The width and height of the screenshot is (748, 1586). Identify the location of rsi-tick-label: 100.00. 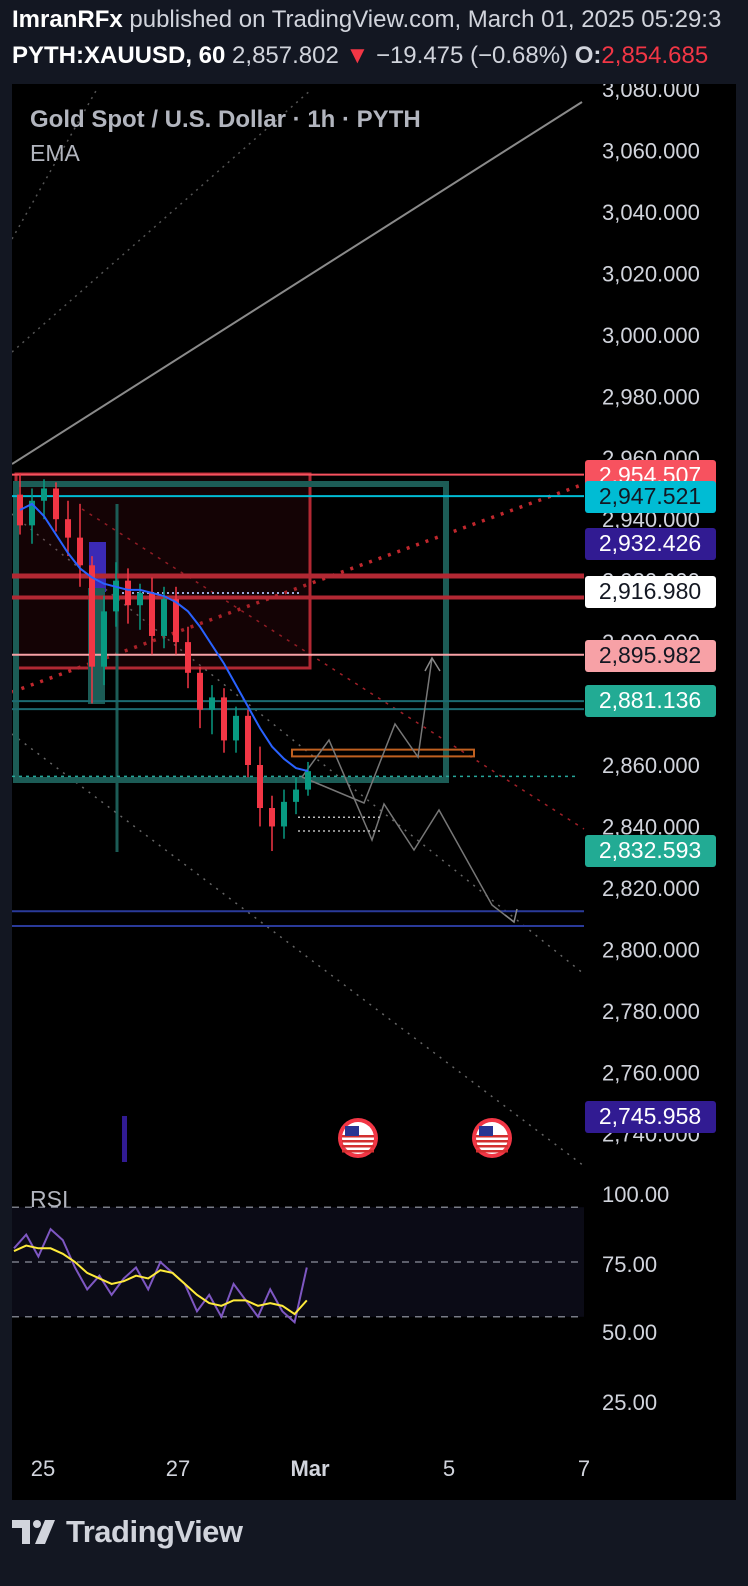
(635, 1194).